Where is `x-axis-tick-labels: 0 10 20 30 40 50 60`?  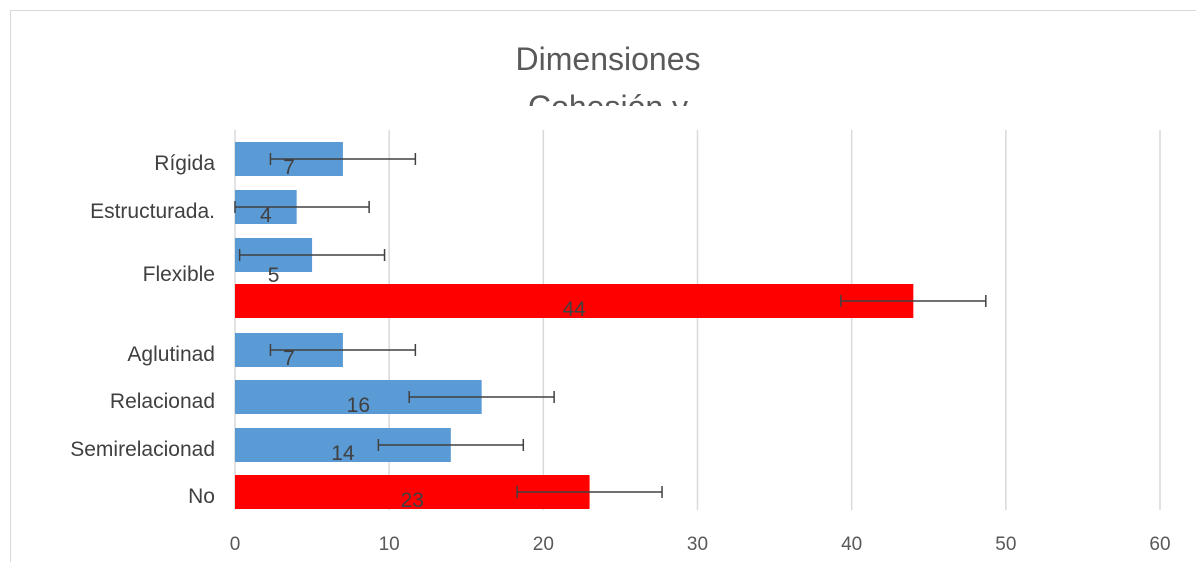
x-axis-tick-labels: 0 10 20 30 40 50 60 is located at coordinates (700, 544).